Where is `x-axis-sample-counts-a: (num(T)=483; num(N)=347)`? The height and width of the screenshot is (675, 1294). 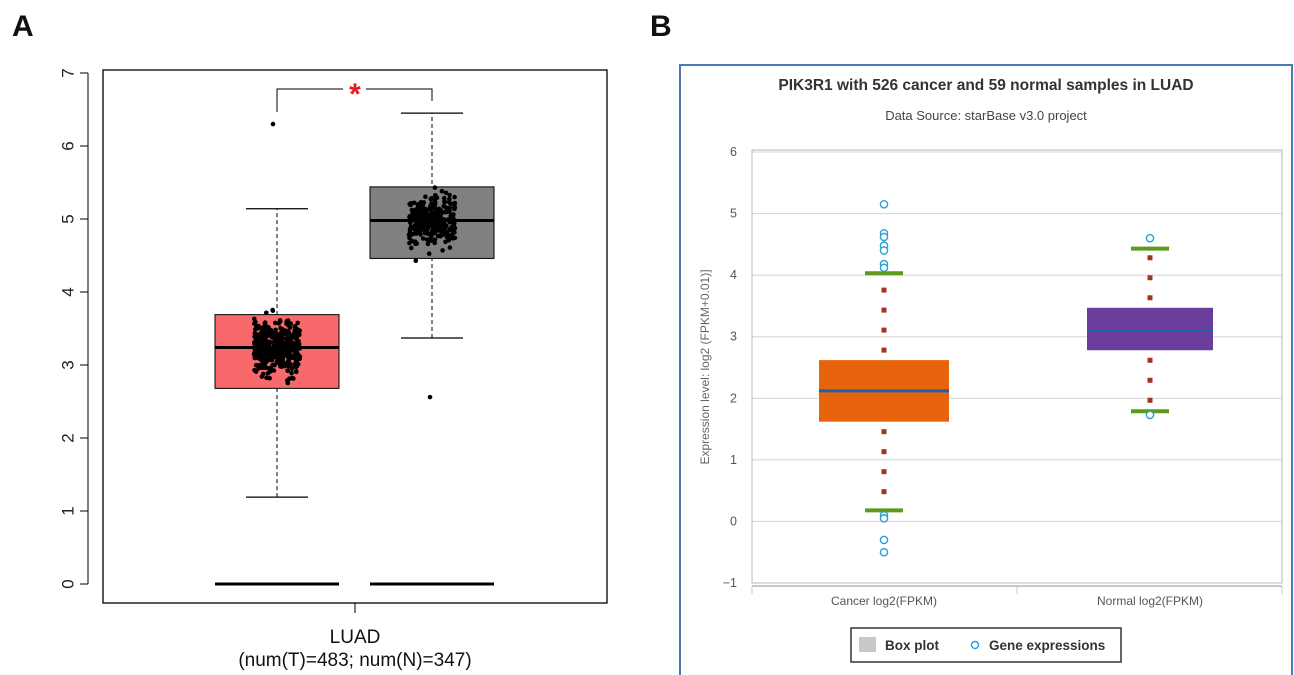 x-axis-sample-counts-a: (num(T)=483; num(N)=347) is located at coordinates (354, 660).